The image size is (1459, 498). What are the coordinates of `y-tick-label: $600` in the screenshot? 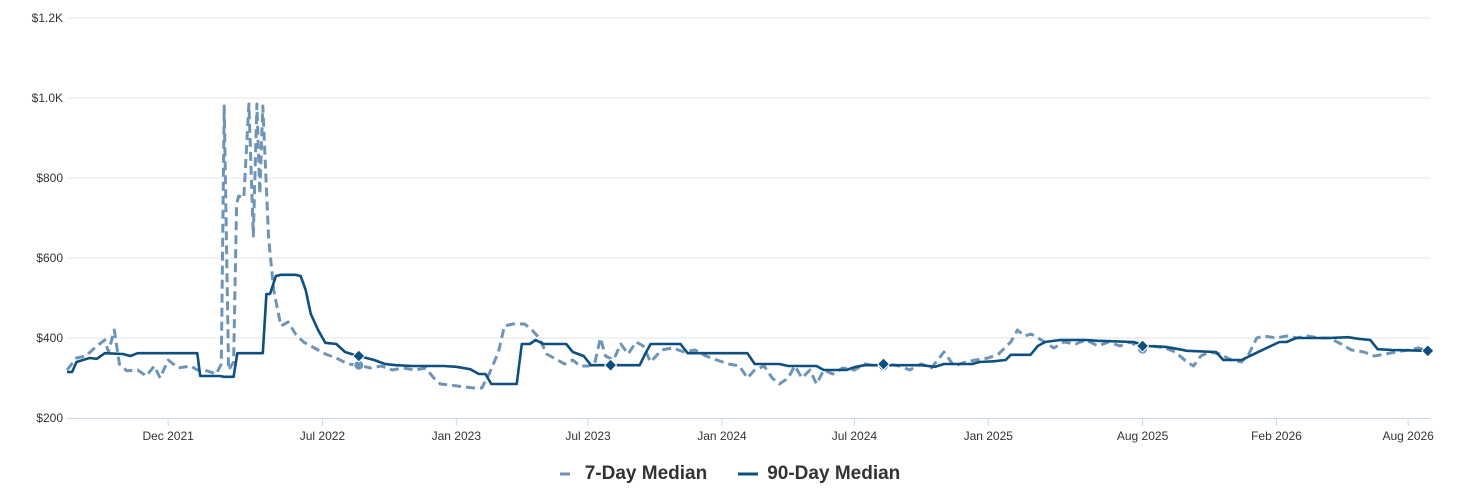 It's located at (49, 258).